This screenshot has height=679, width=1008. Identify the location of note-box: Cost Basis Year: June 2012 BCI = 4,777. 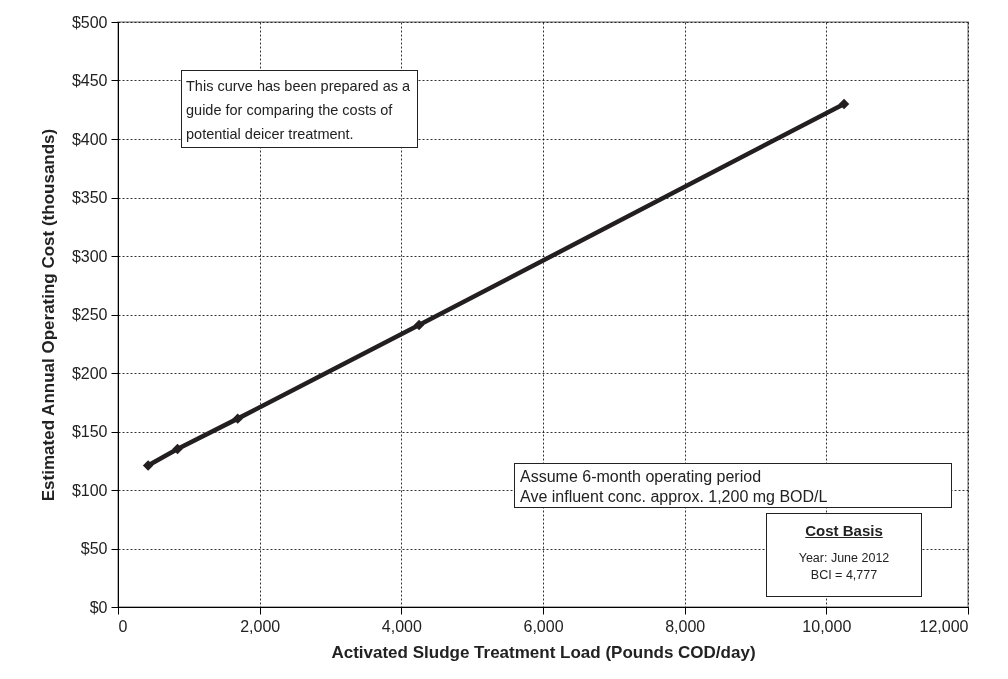
(844, 555).